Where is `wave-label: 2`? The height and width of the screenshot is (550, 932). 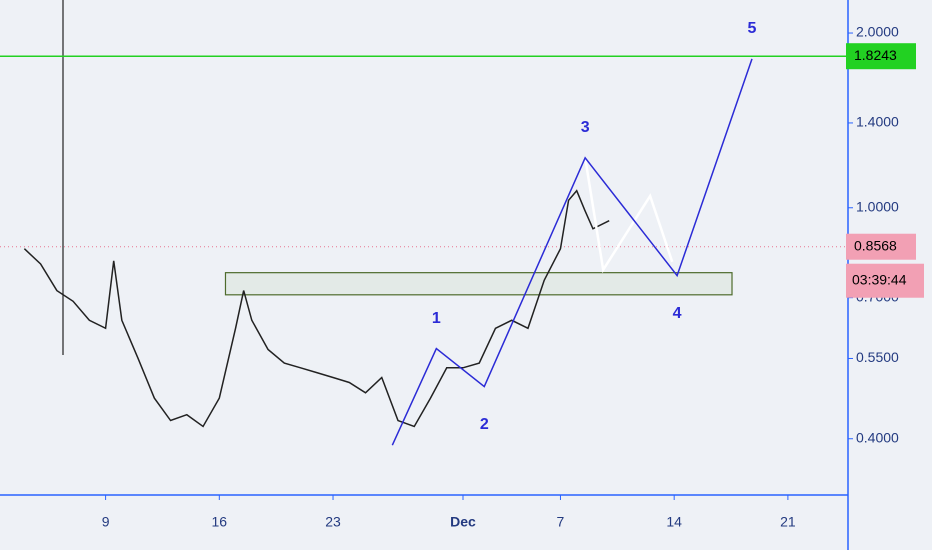
wave-label: 2 is located at coordinates (484, 424).